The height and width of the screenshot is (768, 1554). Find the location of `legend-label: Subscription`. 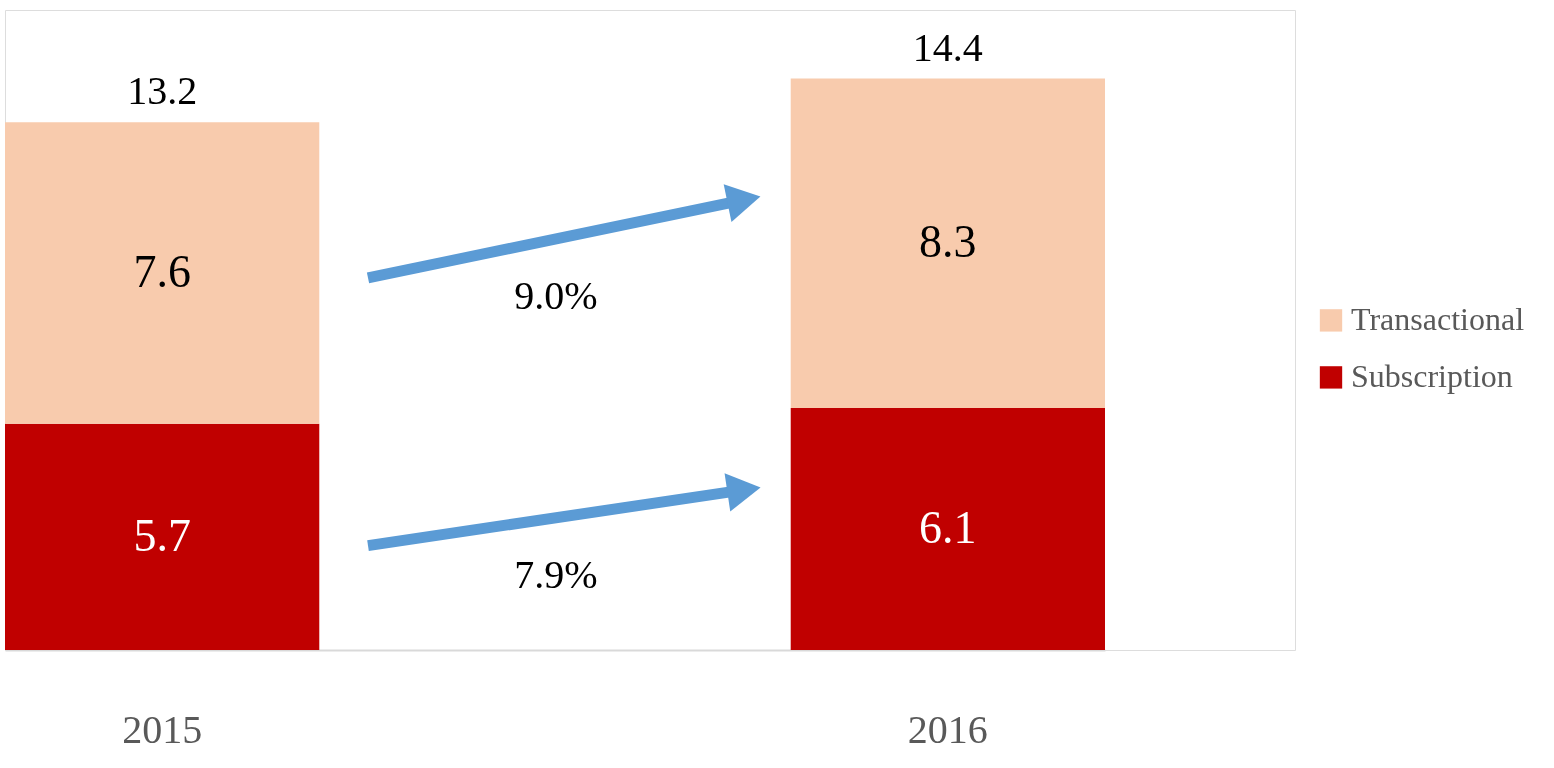

legend-label: Subscription is located at coordinates (1432, 376).